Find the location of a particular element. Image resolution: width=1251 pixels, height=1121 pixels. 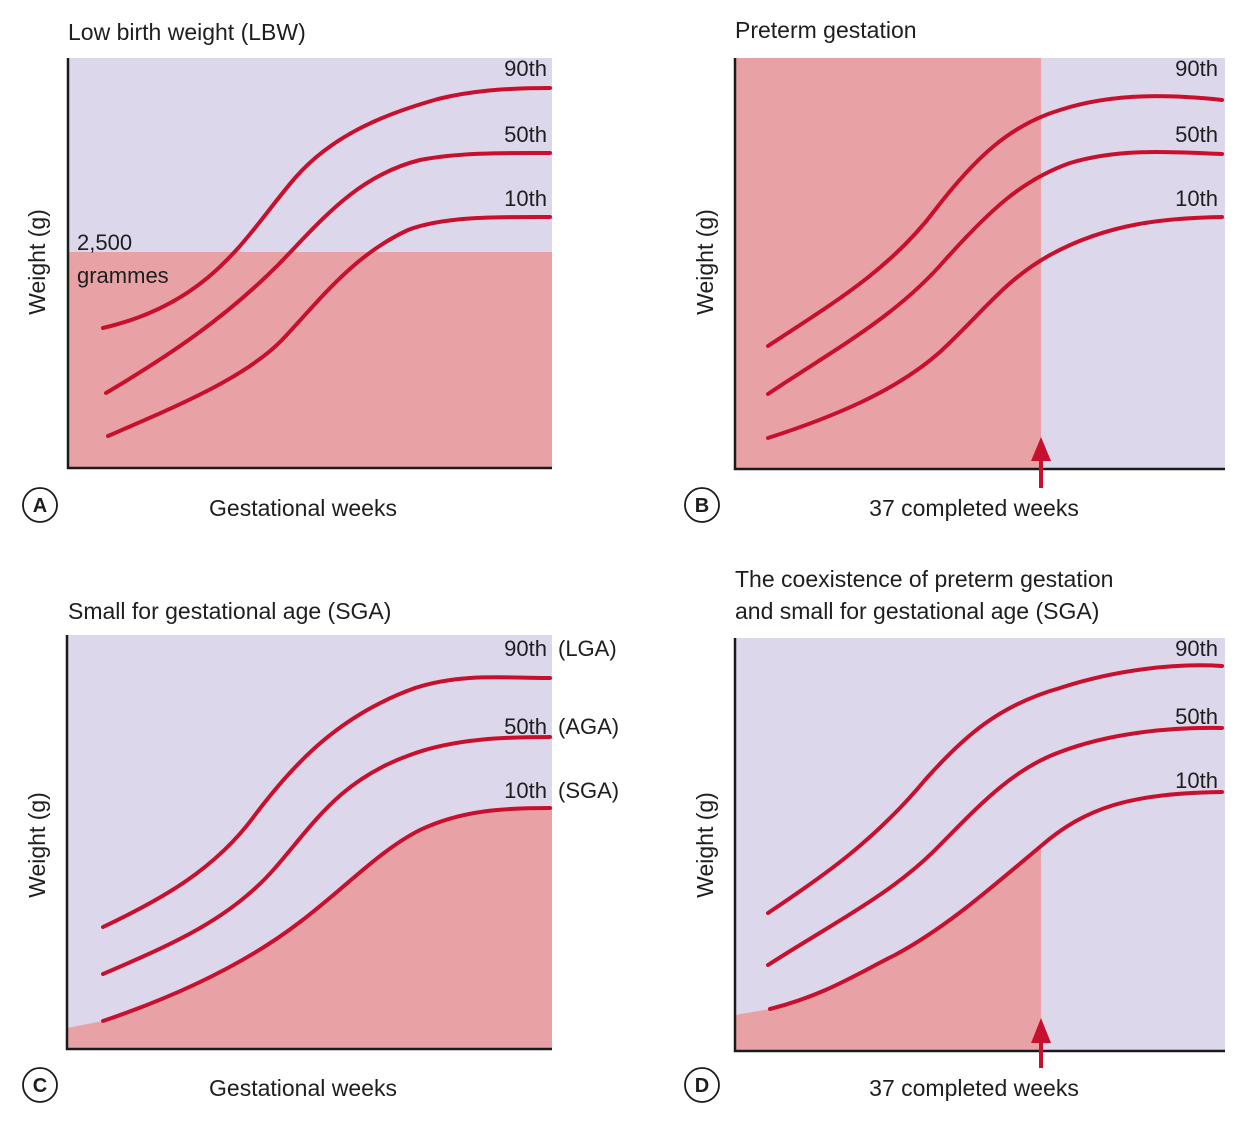

panel-d-37-weeks-arrow is located at coordinates (1041, 1043).